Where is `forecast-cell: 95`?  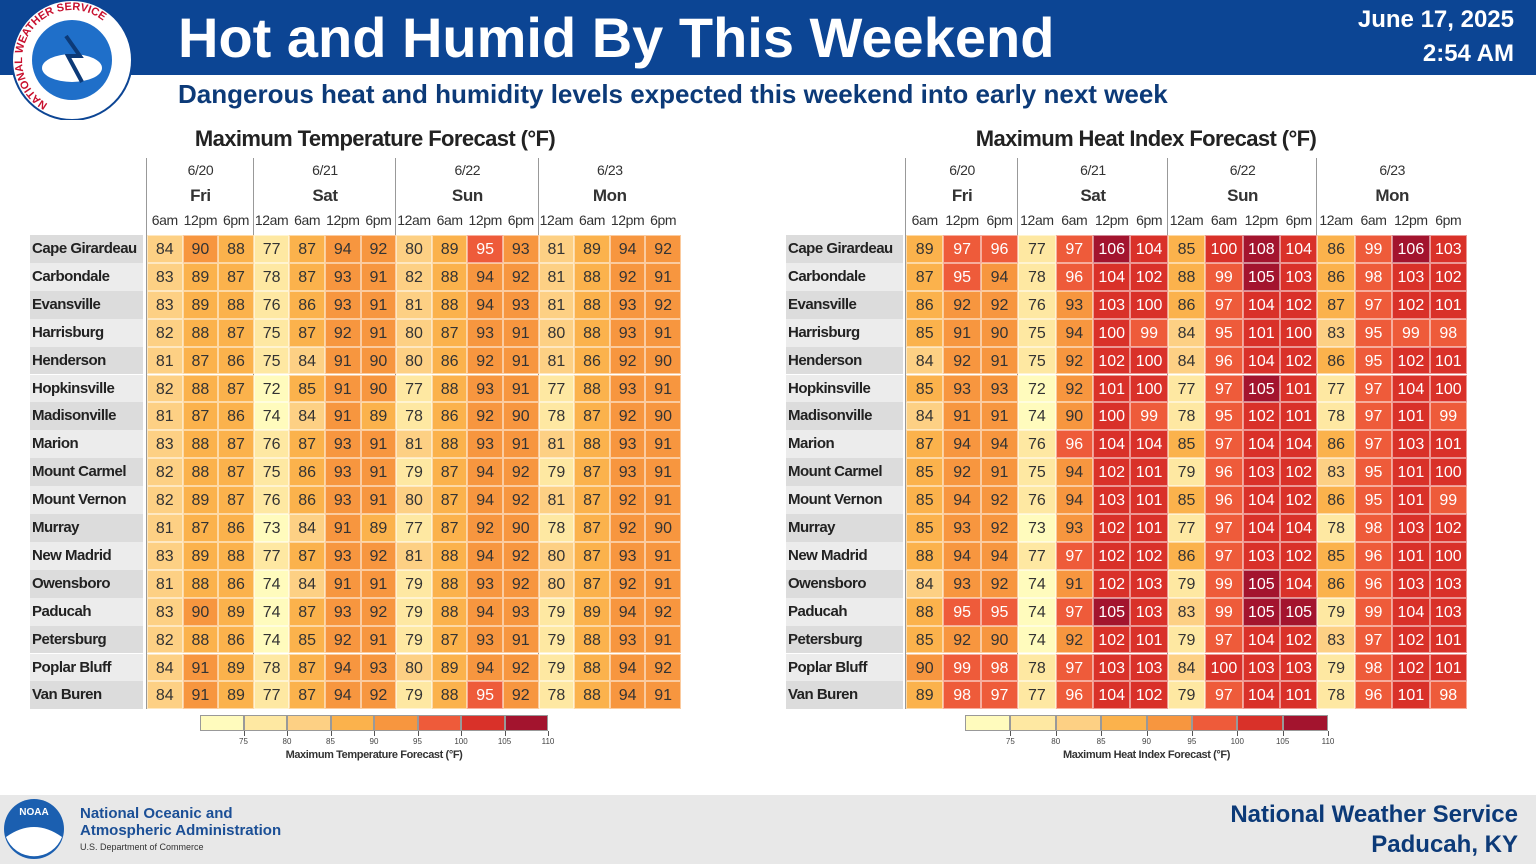 forecast-cell: 95 is located at coordinates (1373, 332).